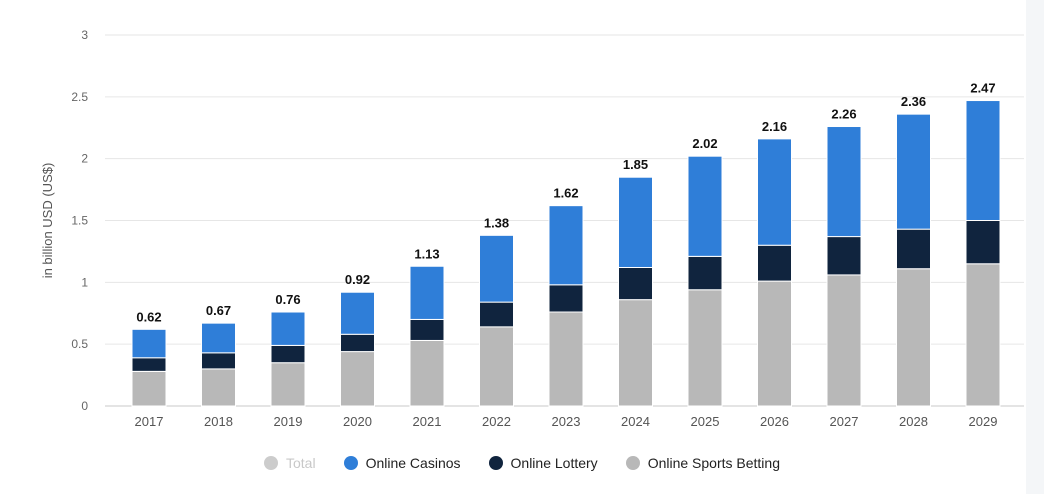  What do you see at coordinates (496, 421) in the screenshot?
I see `x-tick-label: 2022` at bounding box center [496, 421].